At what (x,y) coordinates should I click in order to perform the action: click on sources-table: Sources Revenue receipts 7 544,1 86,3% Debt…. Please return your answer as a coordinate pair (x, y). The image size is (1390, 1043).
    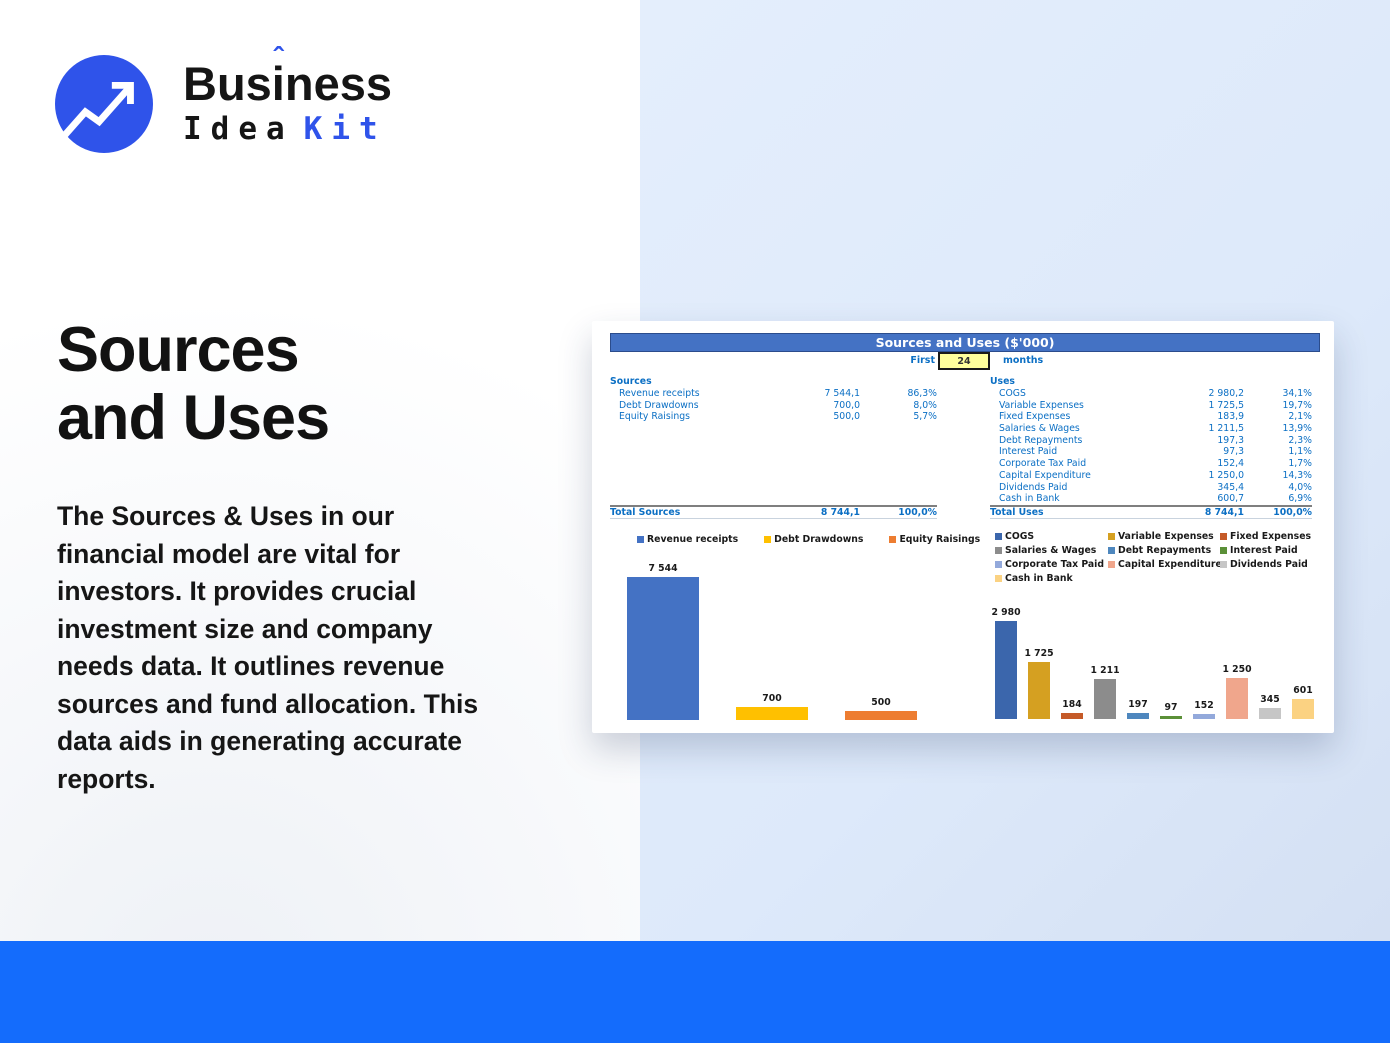
    Looking at the image, I should click on (773, 447).